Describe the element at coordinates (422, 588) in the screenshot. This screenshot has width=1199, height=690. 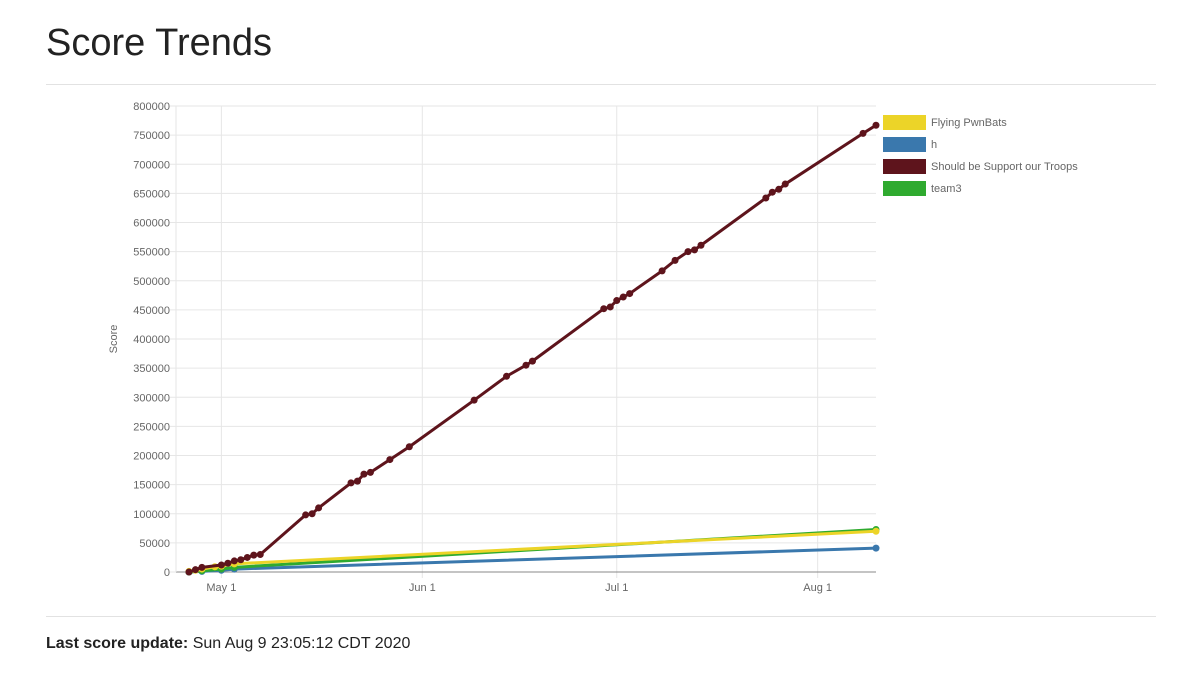
I see `x-tick-label: Jun 1` at that location.